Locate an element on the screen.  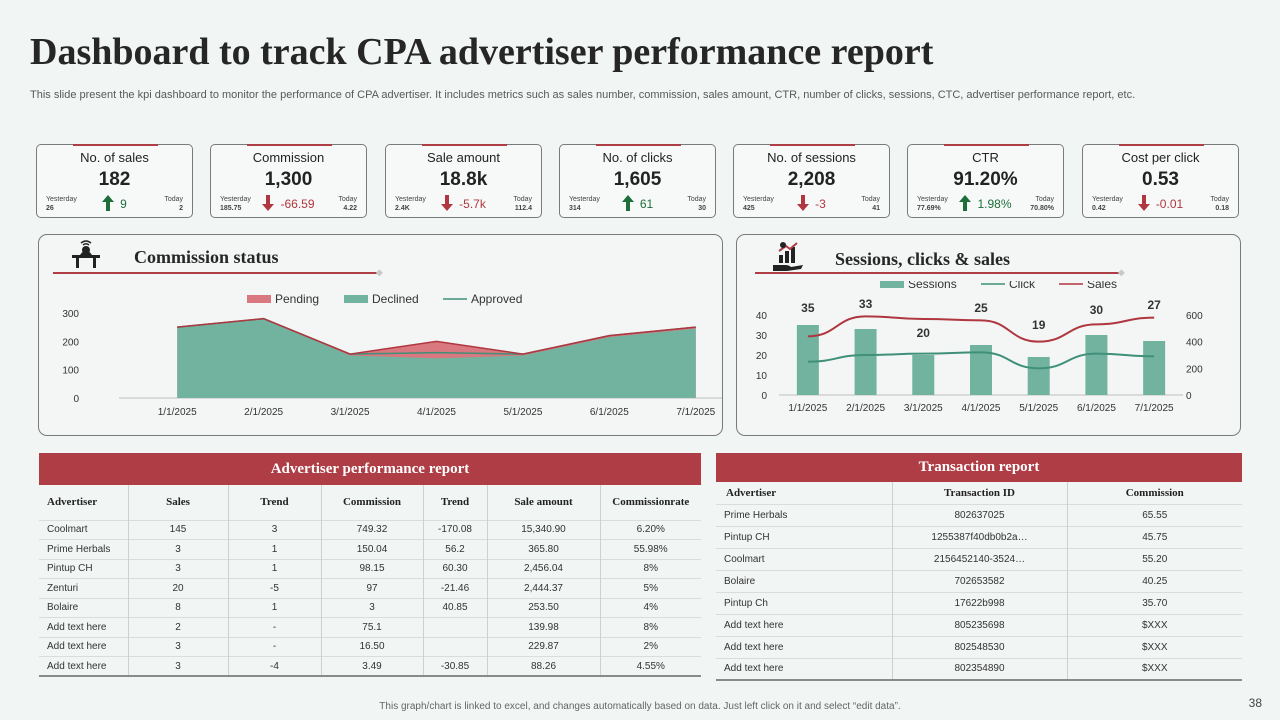
kpi-title: No. of sessions is located at coordinates (811, 157).